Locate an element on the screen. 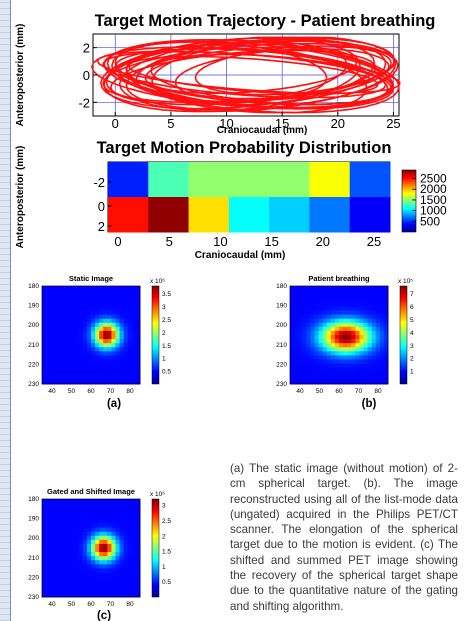 This screenshot has width=475, height=621. colorbar-exponent: x 10⁶ is located at coordinates (157, 494).